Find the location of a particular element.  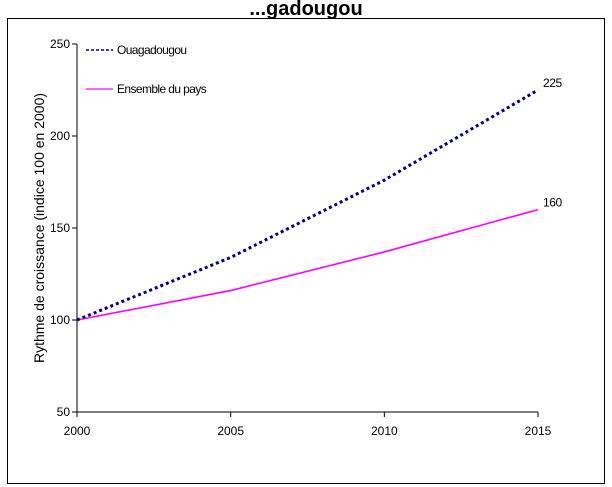

x-tick-label: 2005 is located at coordinates (230, 431).